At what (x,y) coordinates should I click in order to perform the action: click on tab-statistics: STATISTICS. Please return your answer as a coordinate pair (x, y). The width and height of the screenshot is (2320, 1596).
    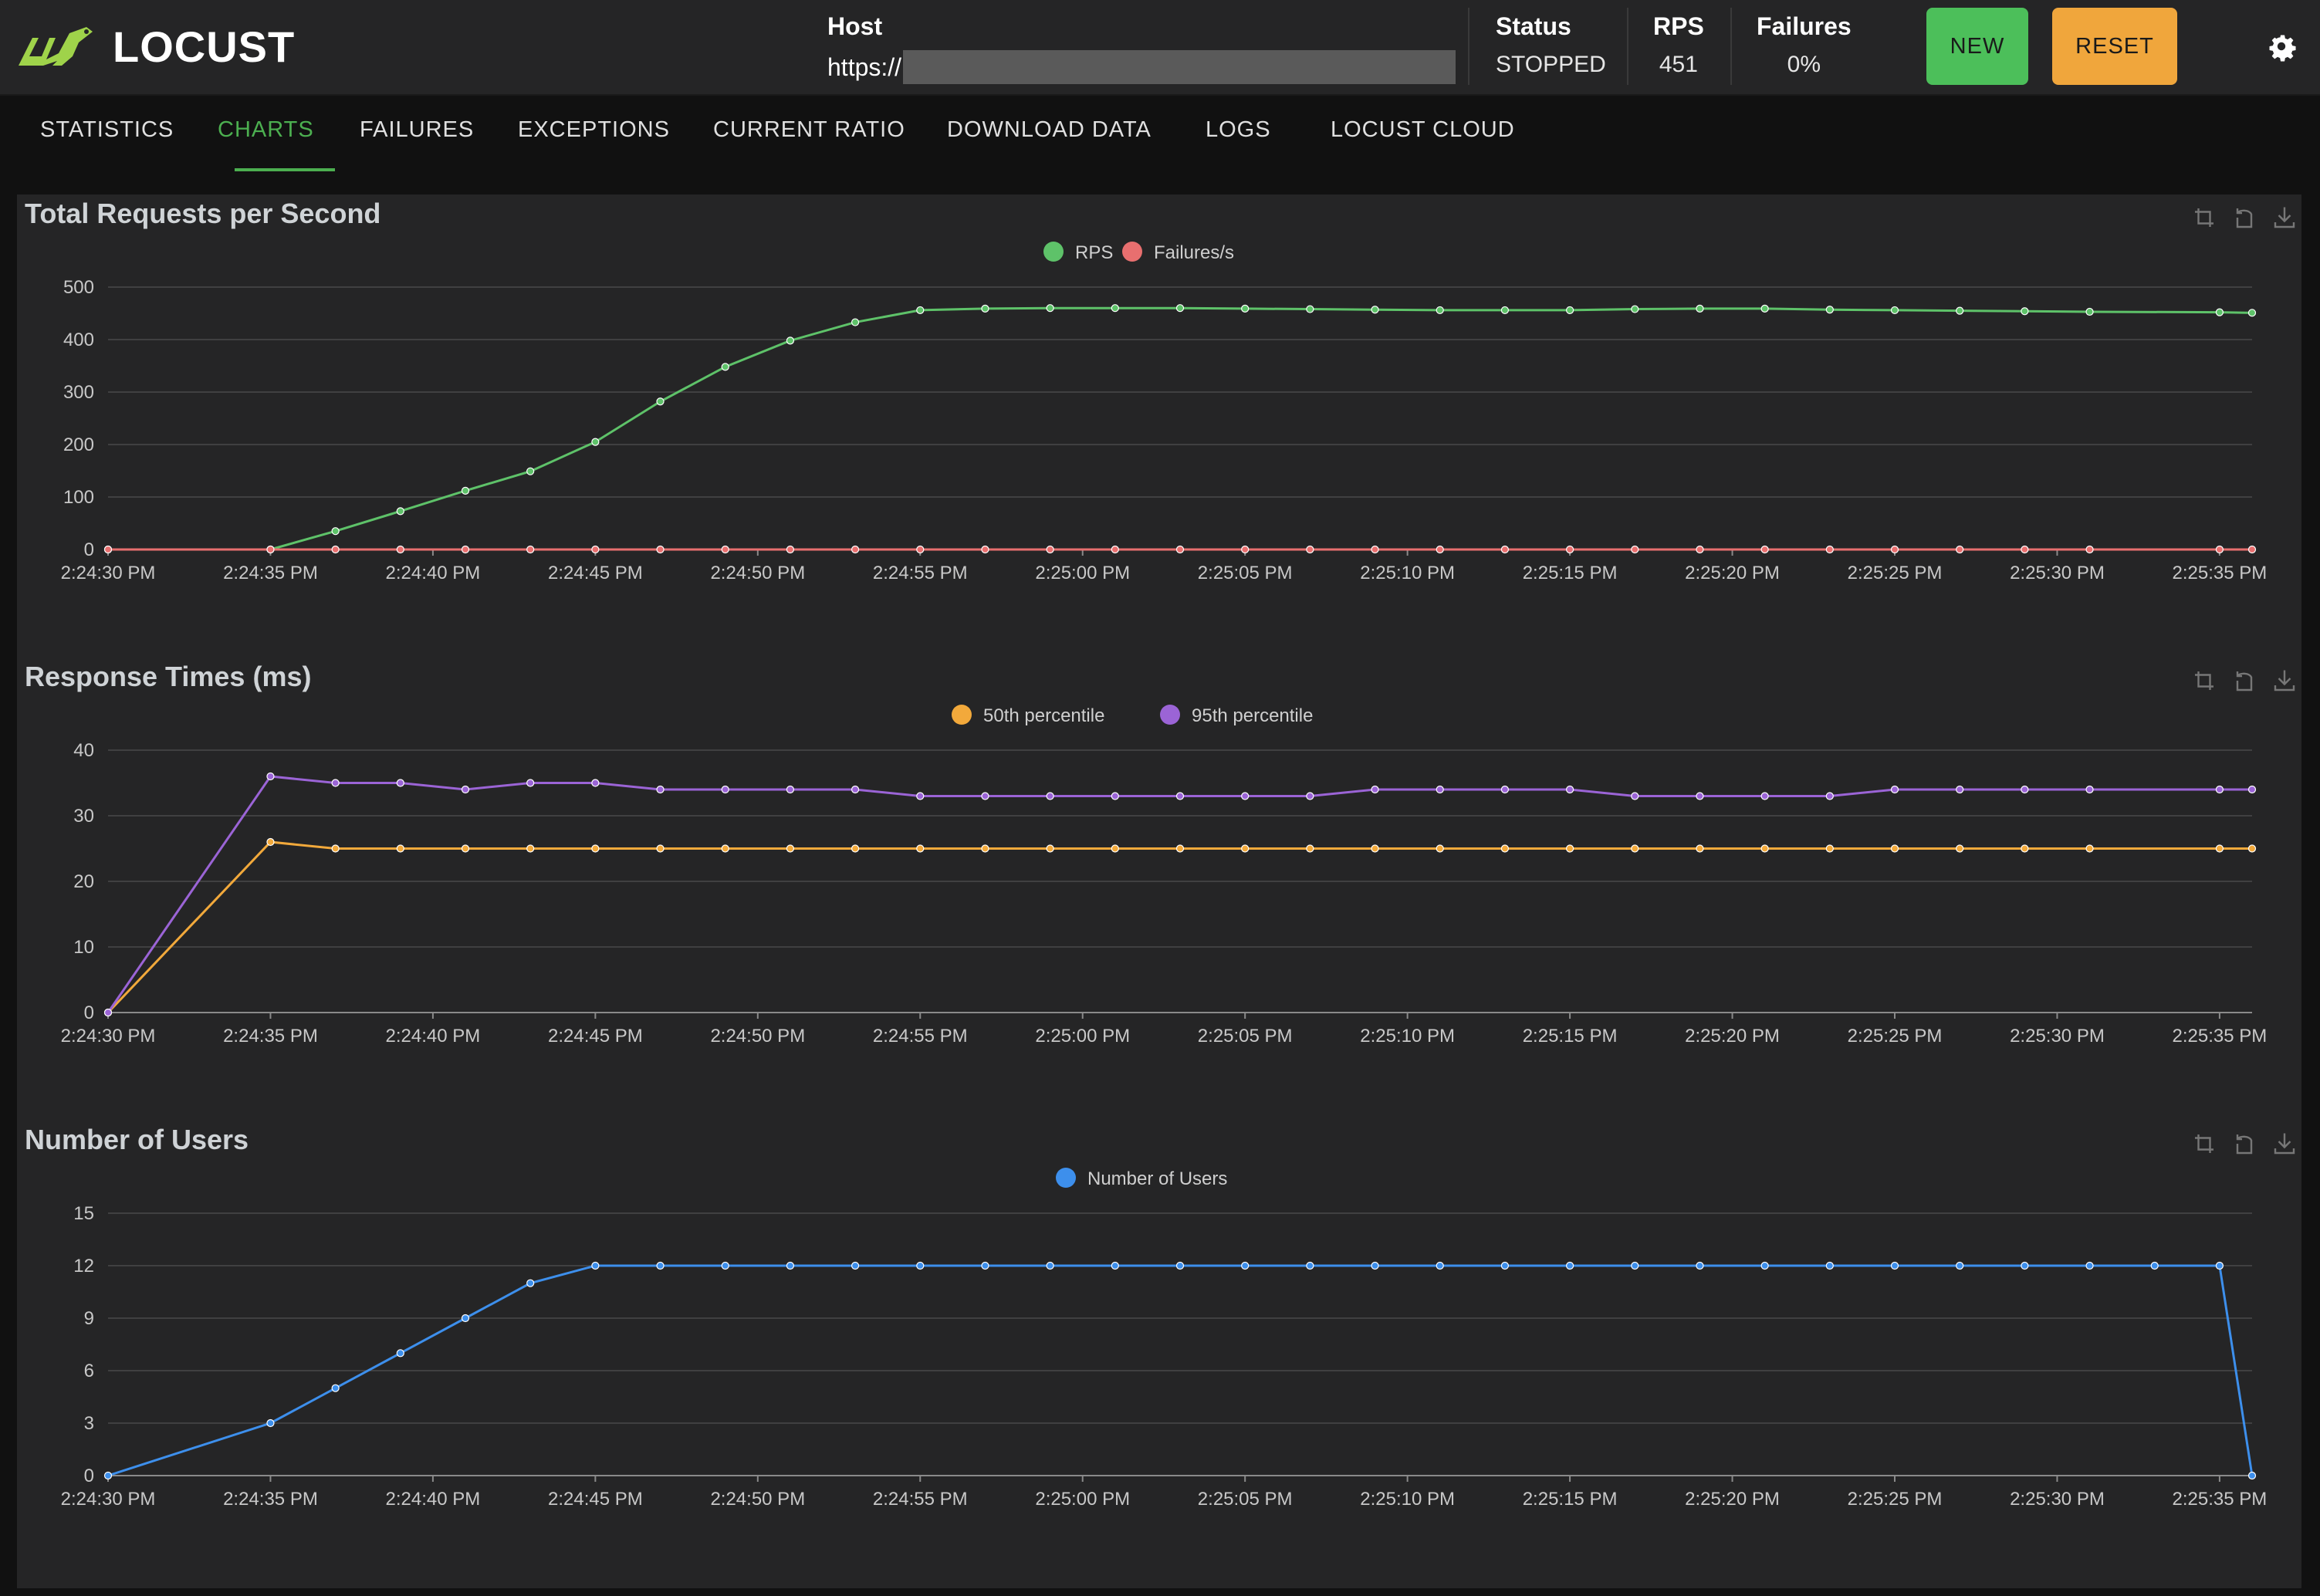
    Looking at the image, I should click on (107, 129).